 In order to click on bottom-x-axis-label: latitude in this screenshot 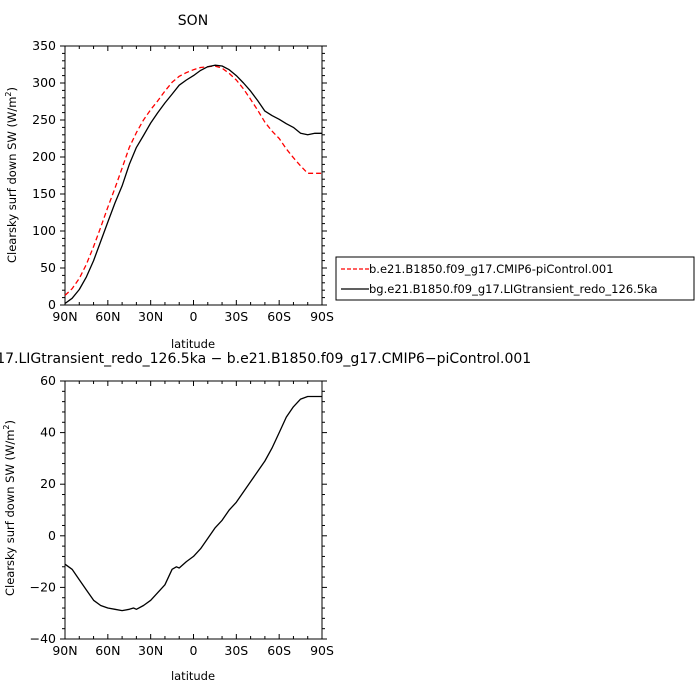, I will do `click(193, 676)`.